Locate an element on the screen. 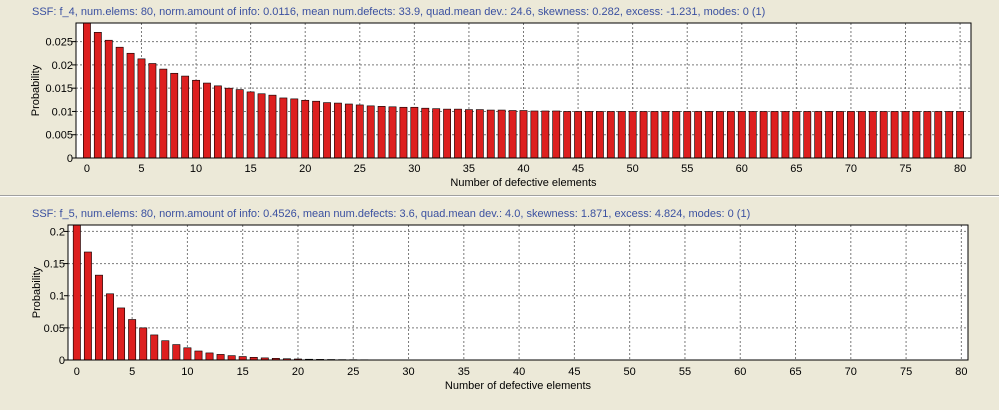 Image resolution: width=999 pixels, height=410 pixels. x-tick-label: 70 is located at coordinates (851, 372).